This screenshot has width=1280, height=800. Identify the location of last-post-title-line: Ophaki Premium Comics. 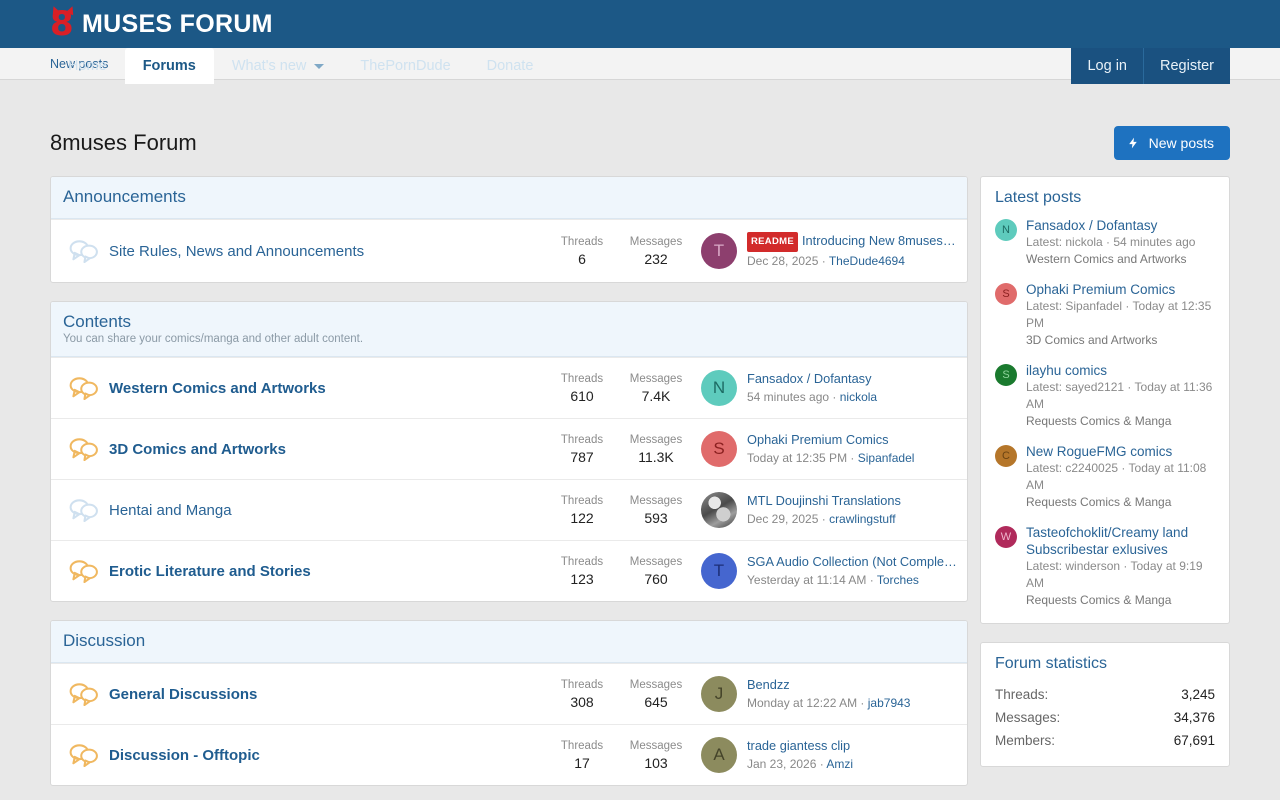
(852, 440).